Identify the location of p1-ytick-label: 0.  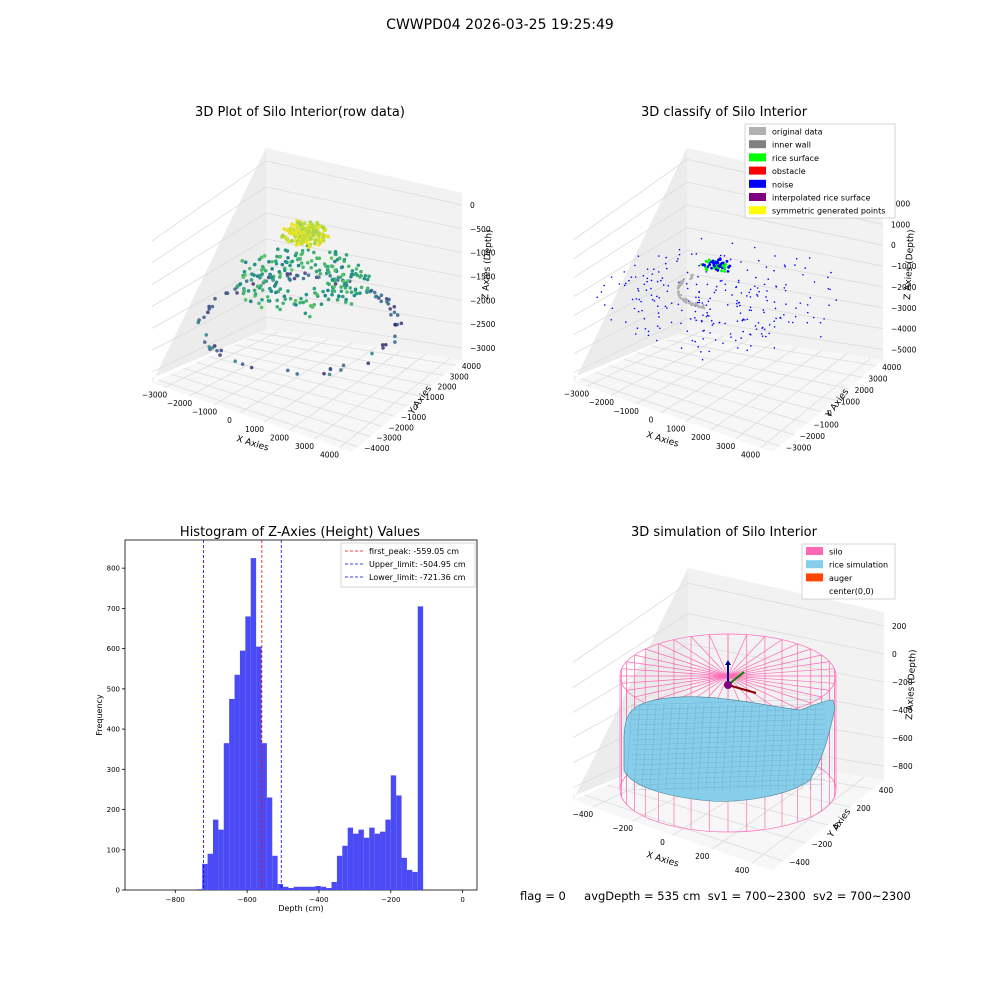
(415, 407).